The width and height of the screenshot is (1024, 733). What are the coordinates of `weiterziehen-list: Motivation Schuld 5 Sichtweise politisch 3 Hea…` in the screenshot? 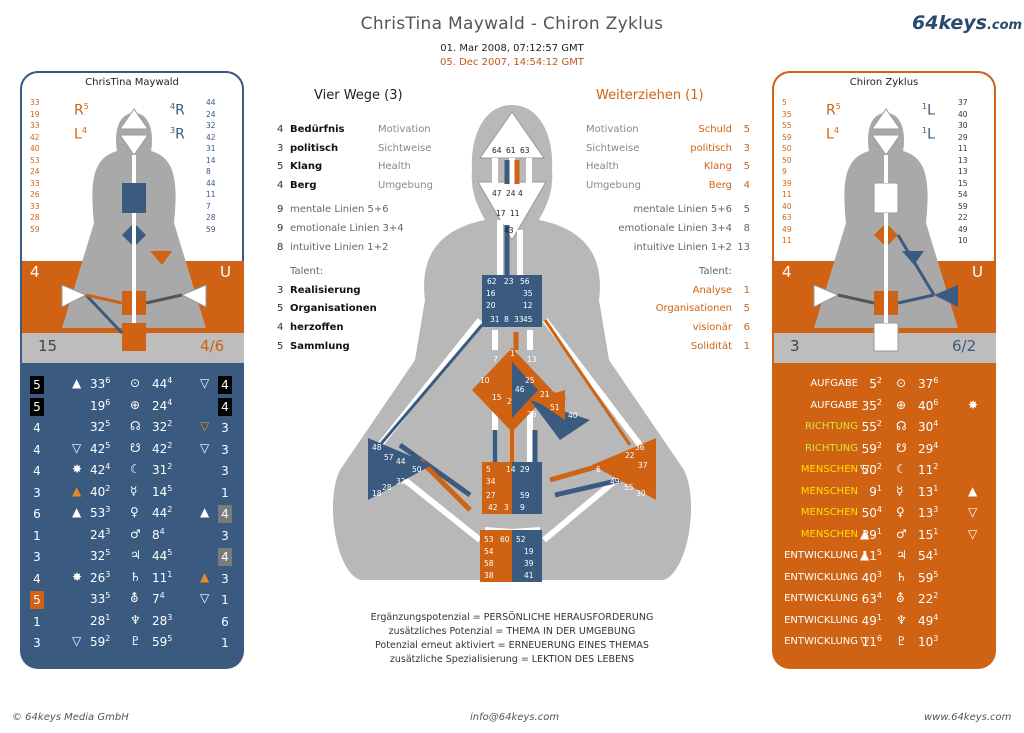 It's located at (655, 241).